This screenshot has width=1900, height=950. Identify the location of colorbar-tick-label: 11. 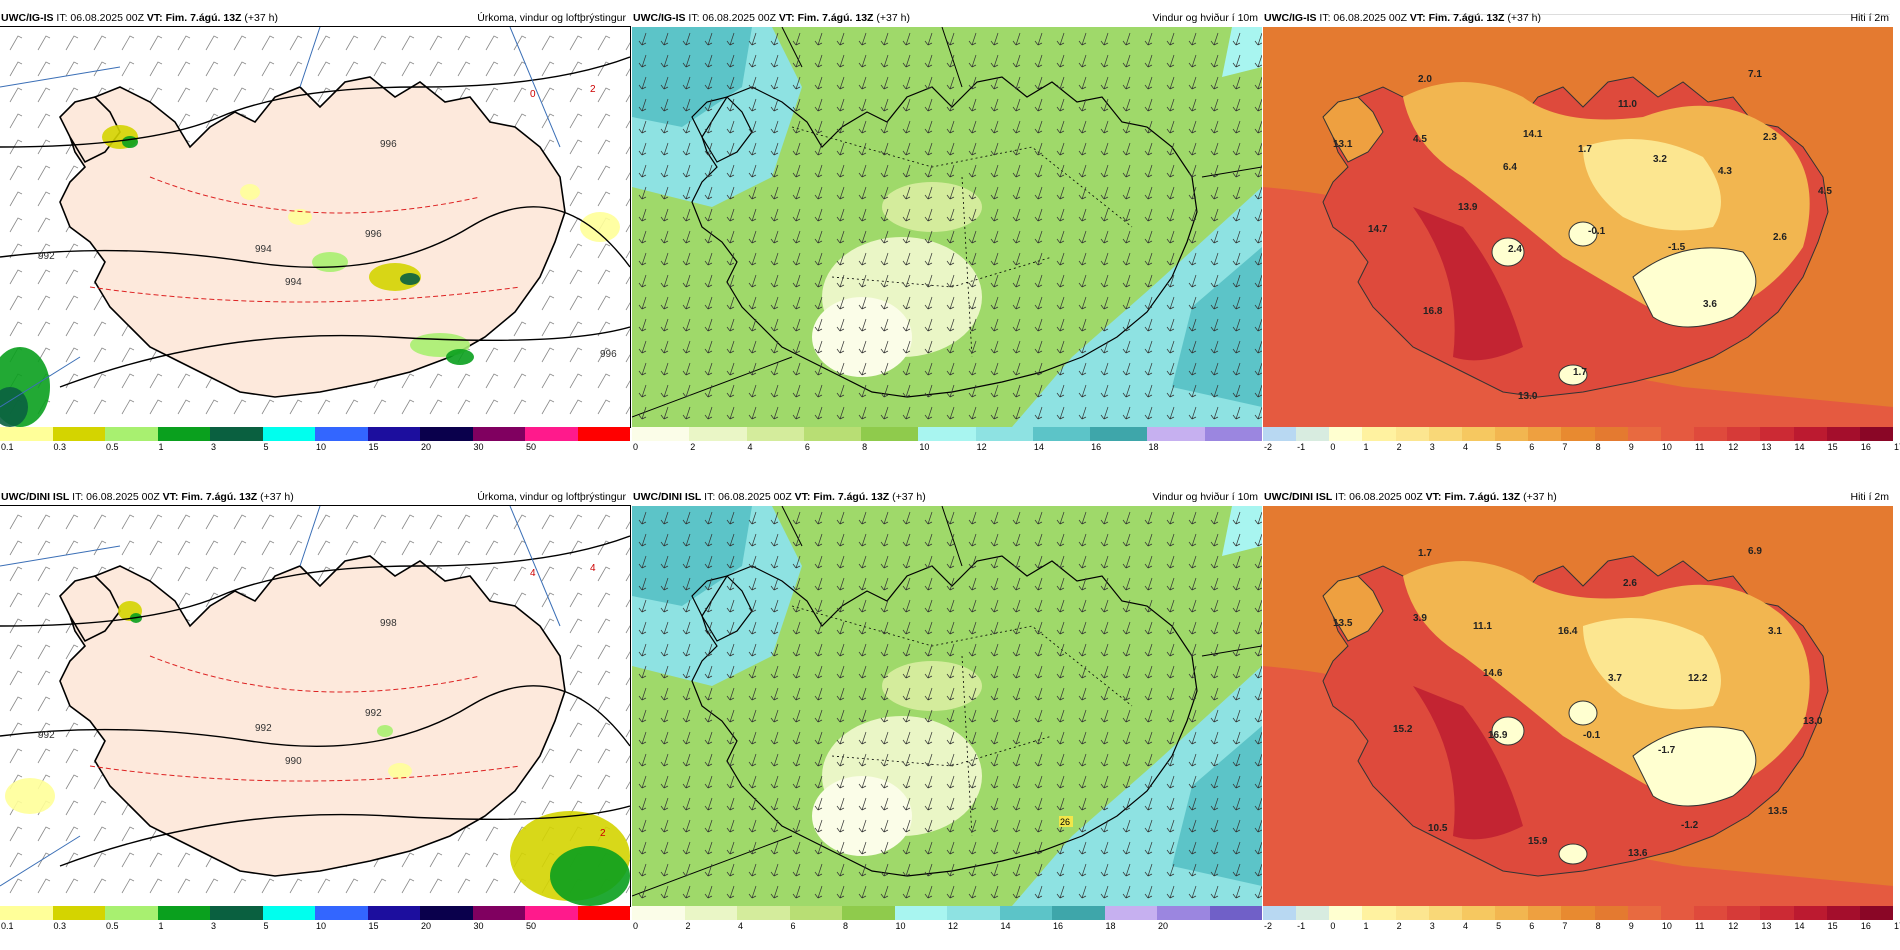
(1700, 447).